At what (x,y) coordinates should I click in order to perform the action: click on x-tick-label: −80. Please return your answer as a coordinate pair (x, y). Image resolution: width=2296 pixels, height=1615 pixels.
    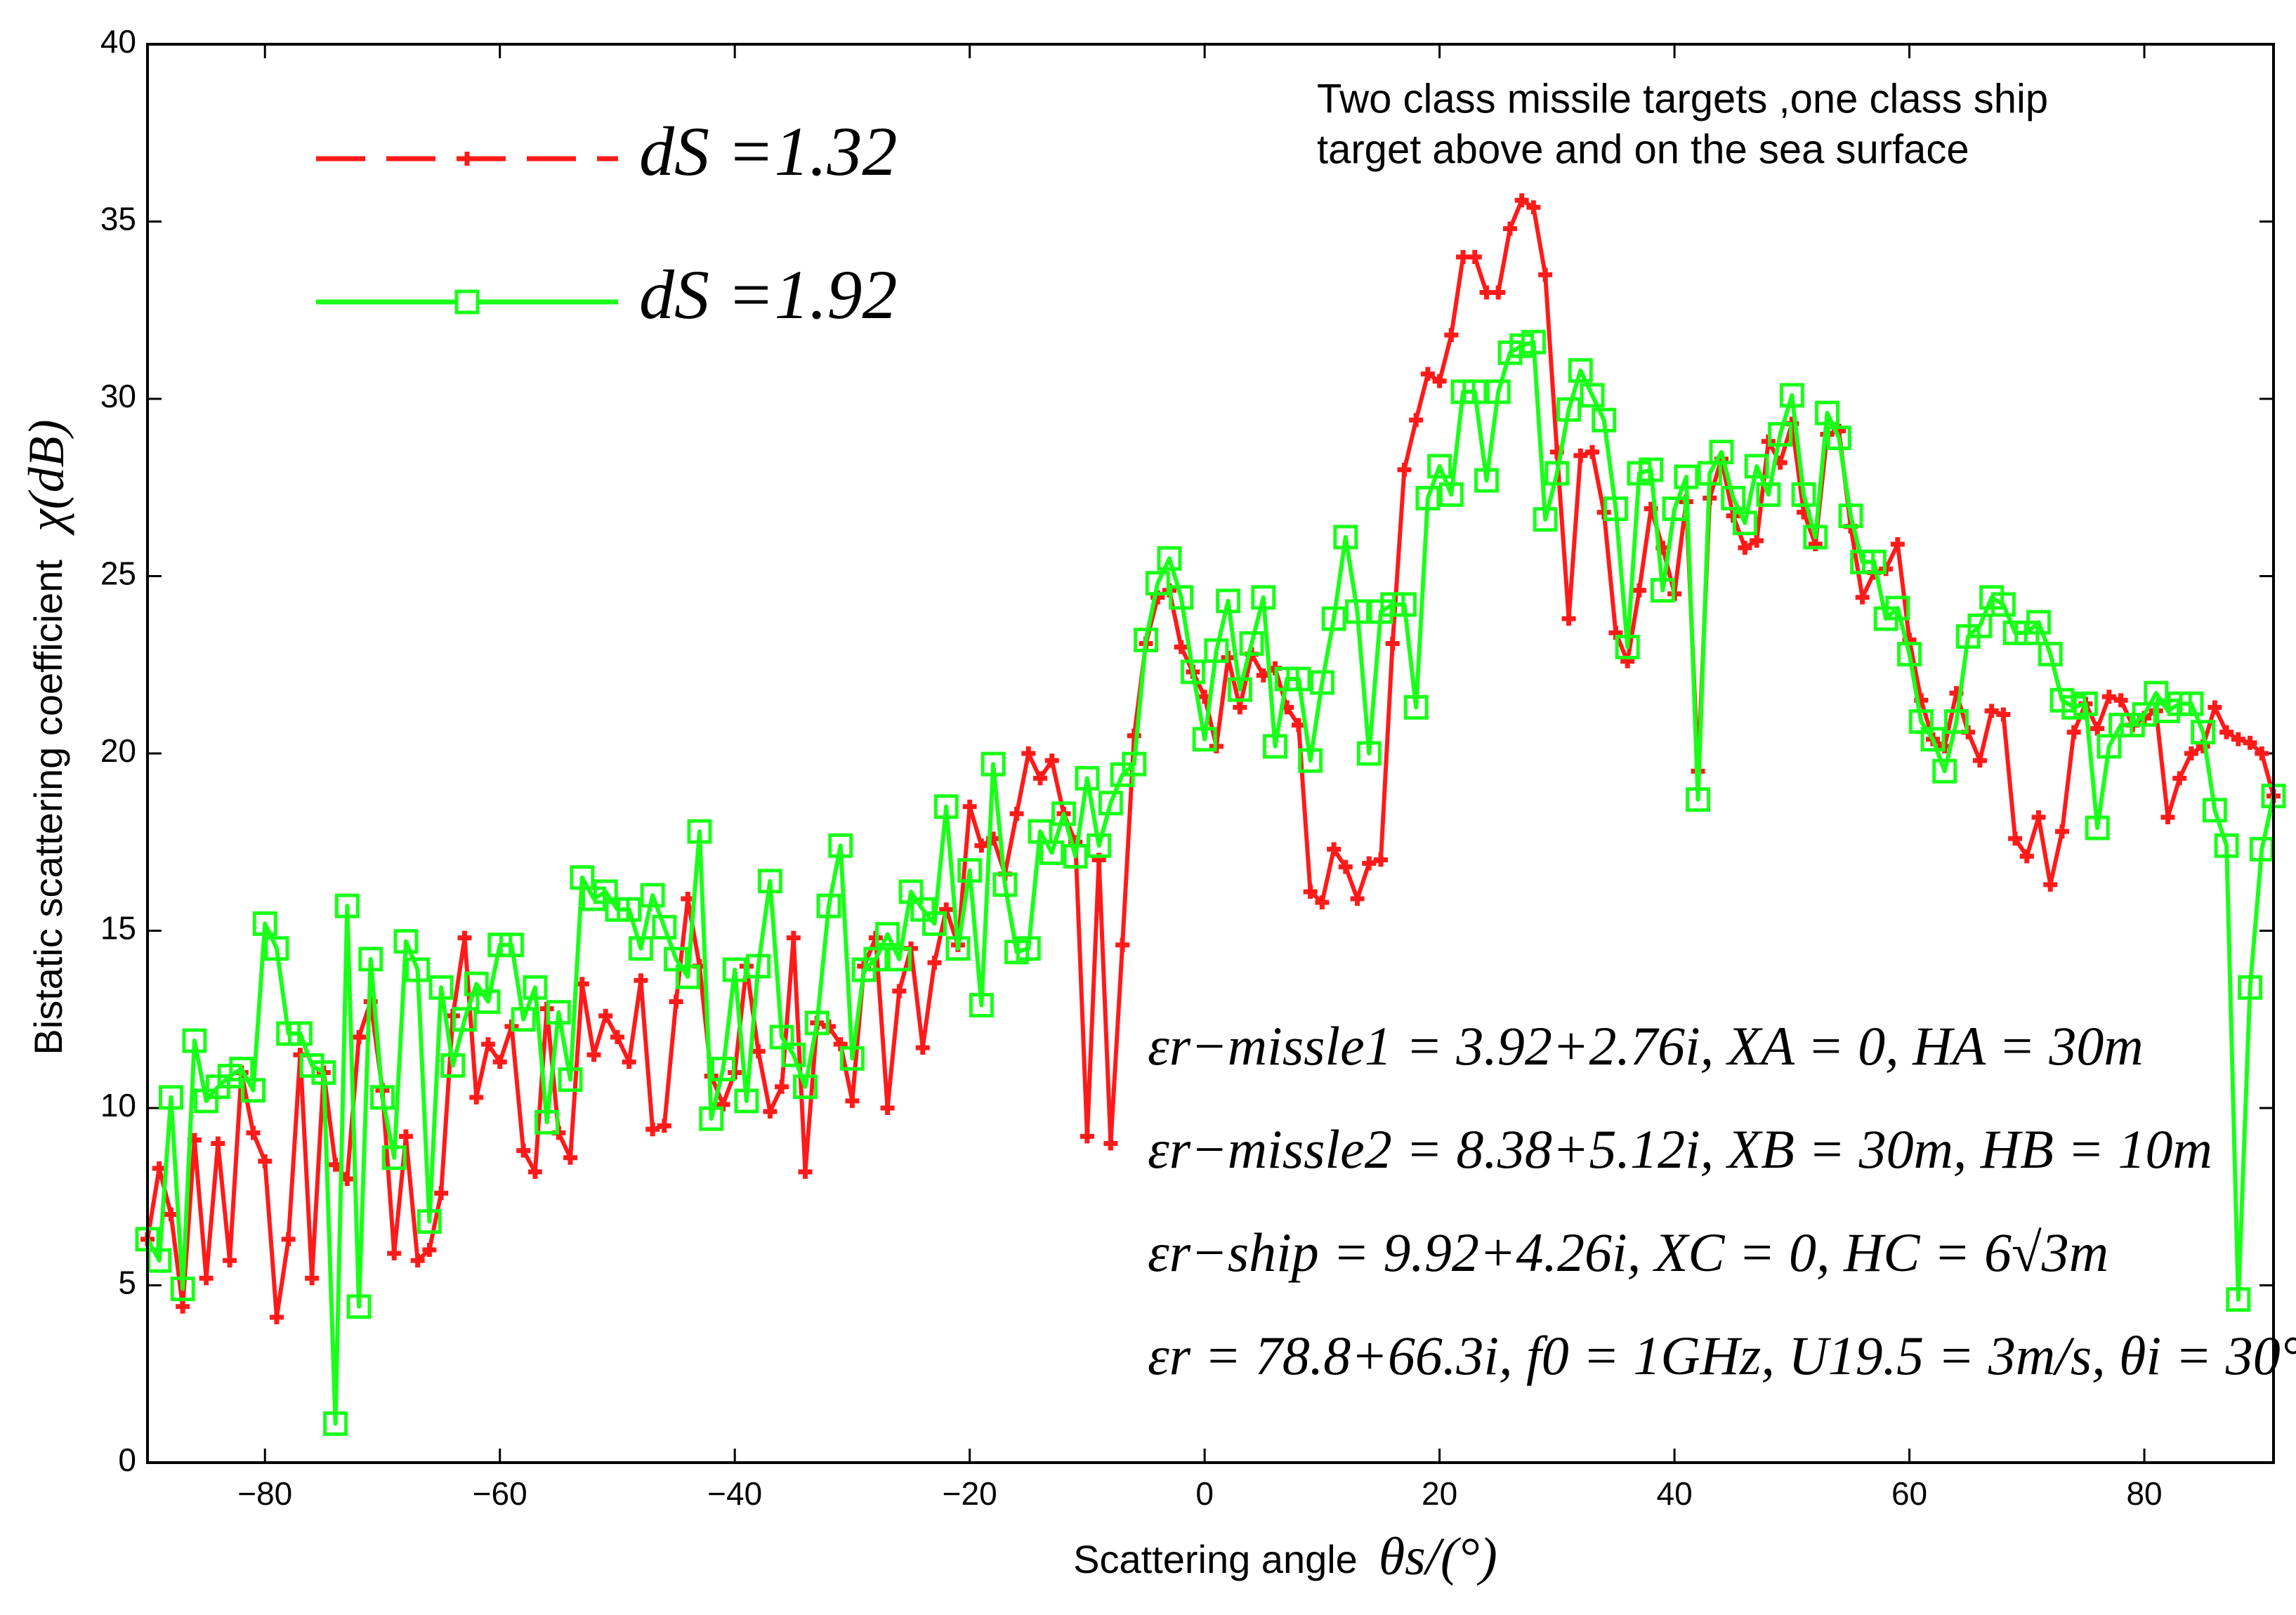
    Looking at the image, I should click on (264, 1494).